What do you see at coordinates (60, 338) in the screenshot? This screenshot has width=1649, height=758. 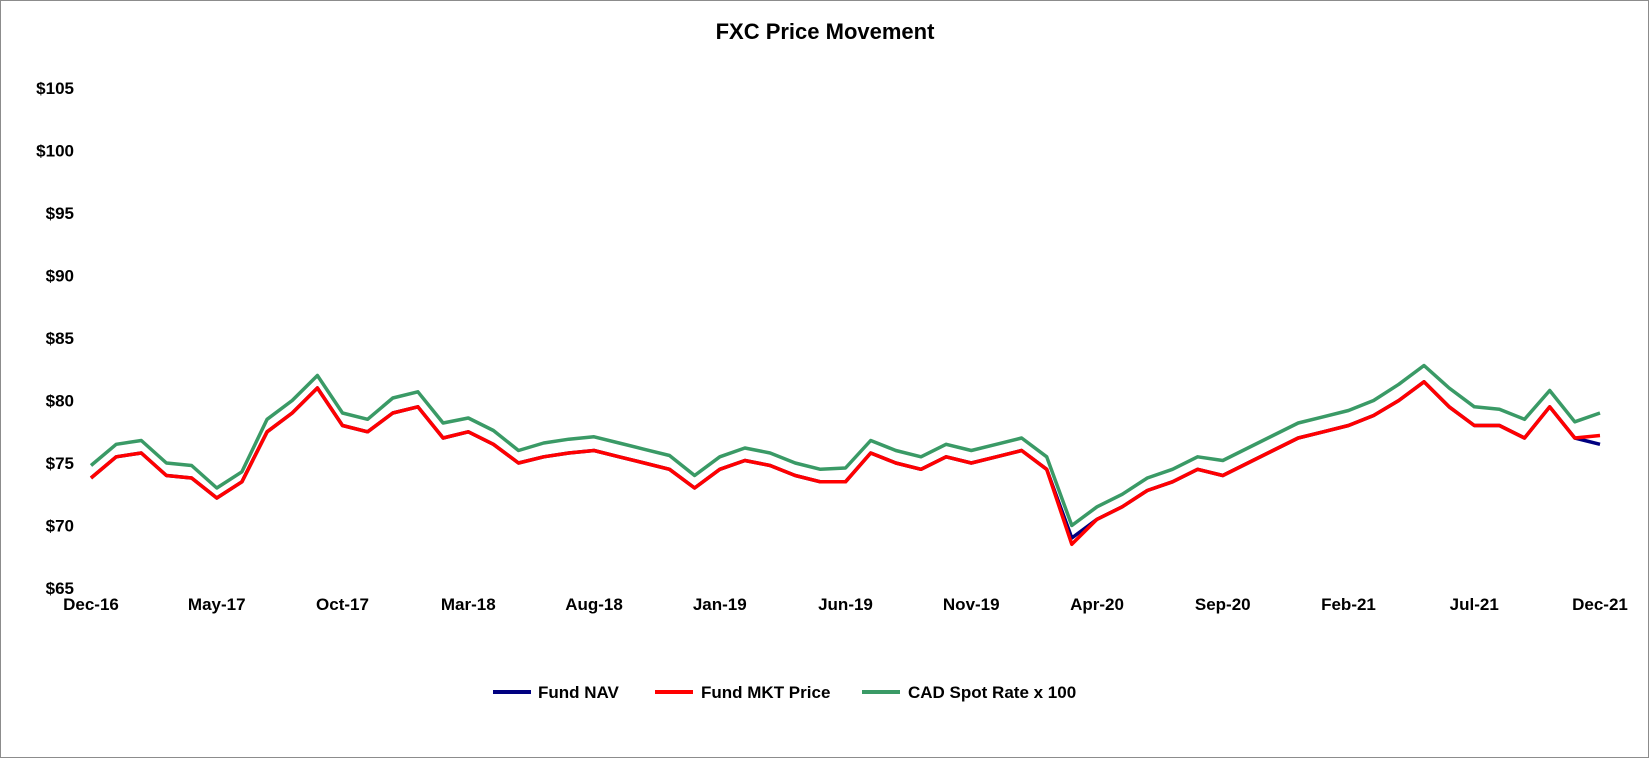 I see `y-tick-label: $85` at bounding box center [60, 338].